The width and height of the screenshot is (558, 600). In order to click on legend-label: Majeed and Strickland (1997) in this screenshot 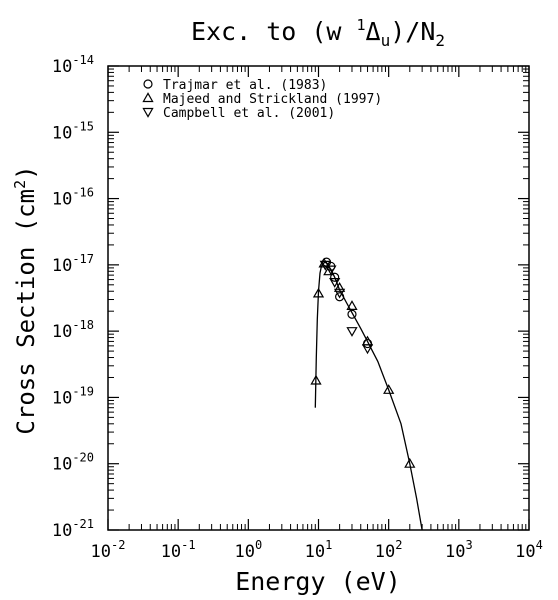, I will do `click(272, 99)`.